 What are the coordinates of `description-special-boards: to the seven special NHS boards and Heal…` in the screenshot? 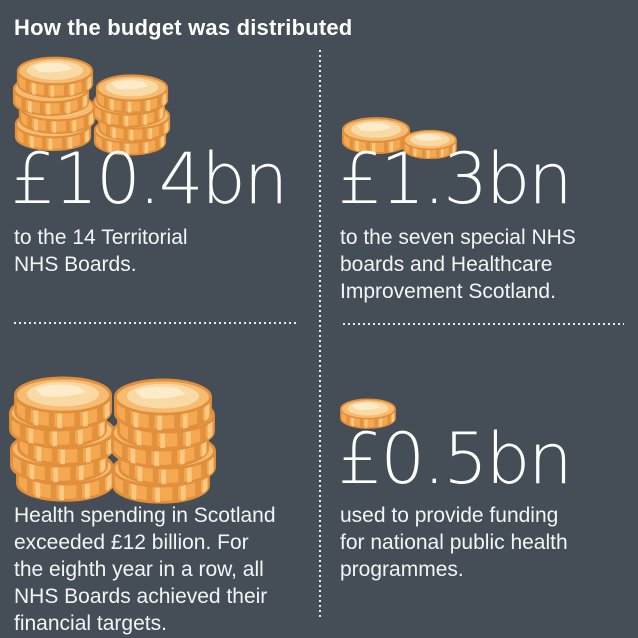 It's located at (458, 264).